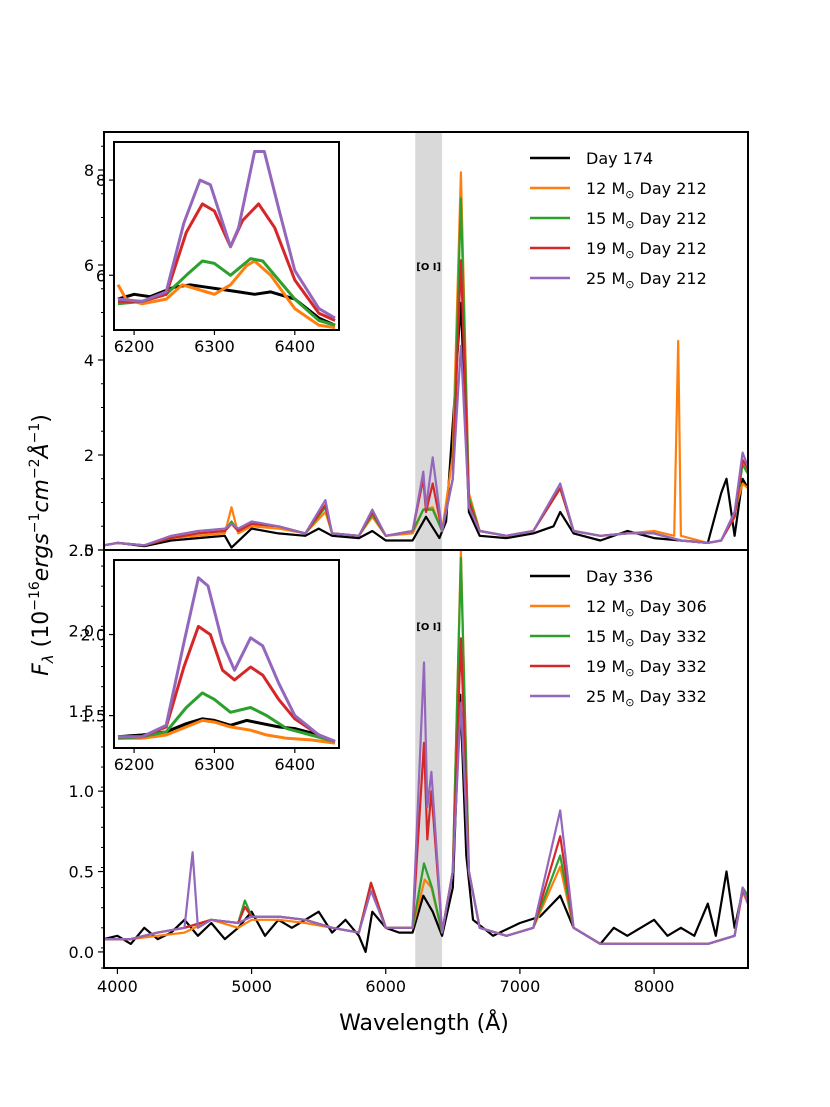 Image resolution: width=830 pixels, height=1107 pixels. I want to click on bottom-ytick-label-1: 0.5, so click(81, 872).